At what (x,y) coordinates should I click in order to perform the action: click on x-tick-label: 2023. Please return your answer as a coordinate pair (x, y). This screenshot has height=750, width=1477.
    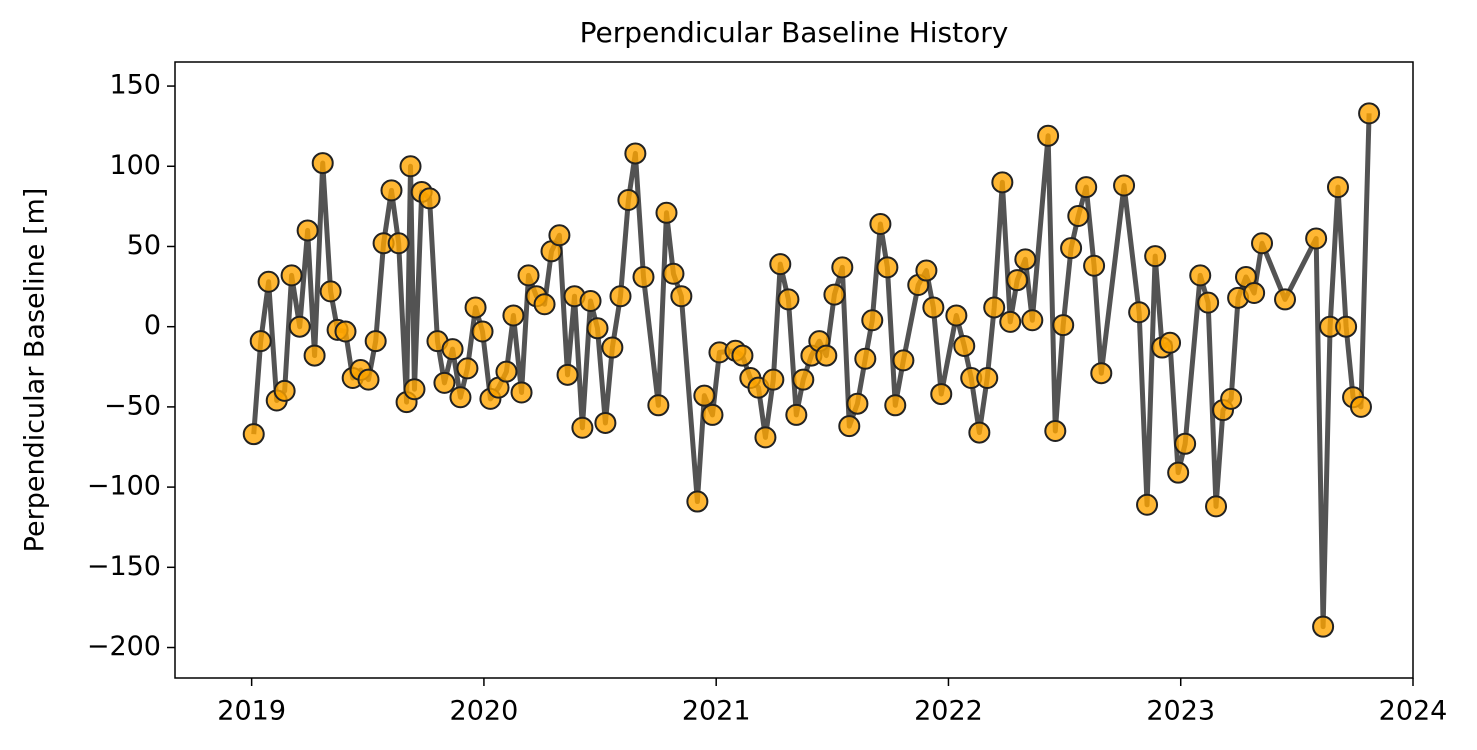
    Looking at the image, I should click on (1180, 711).